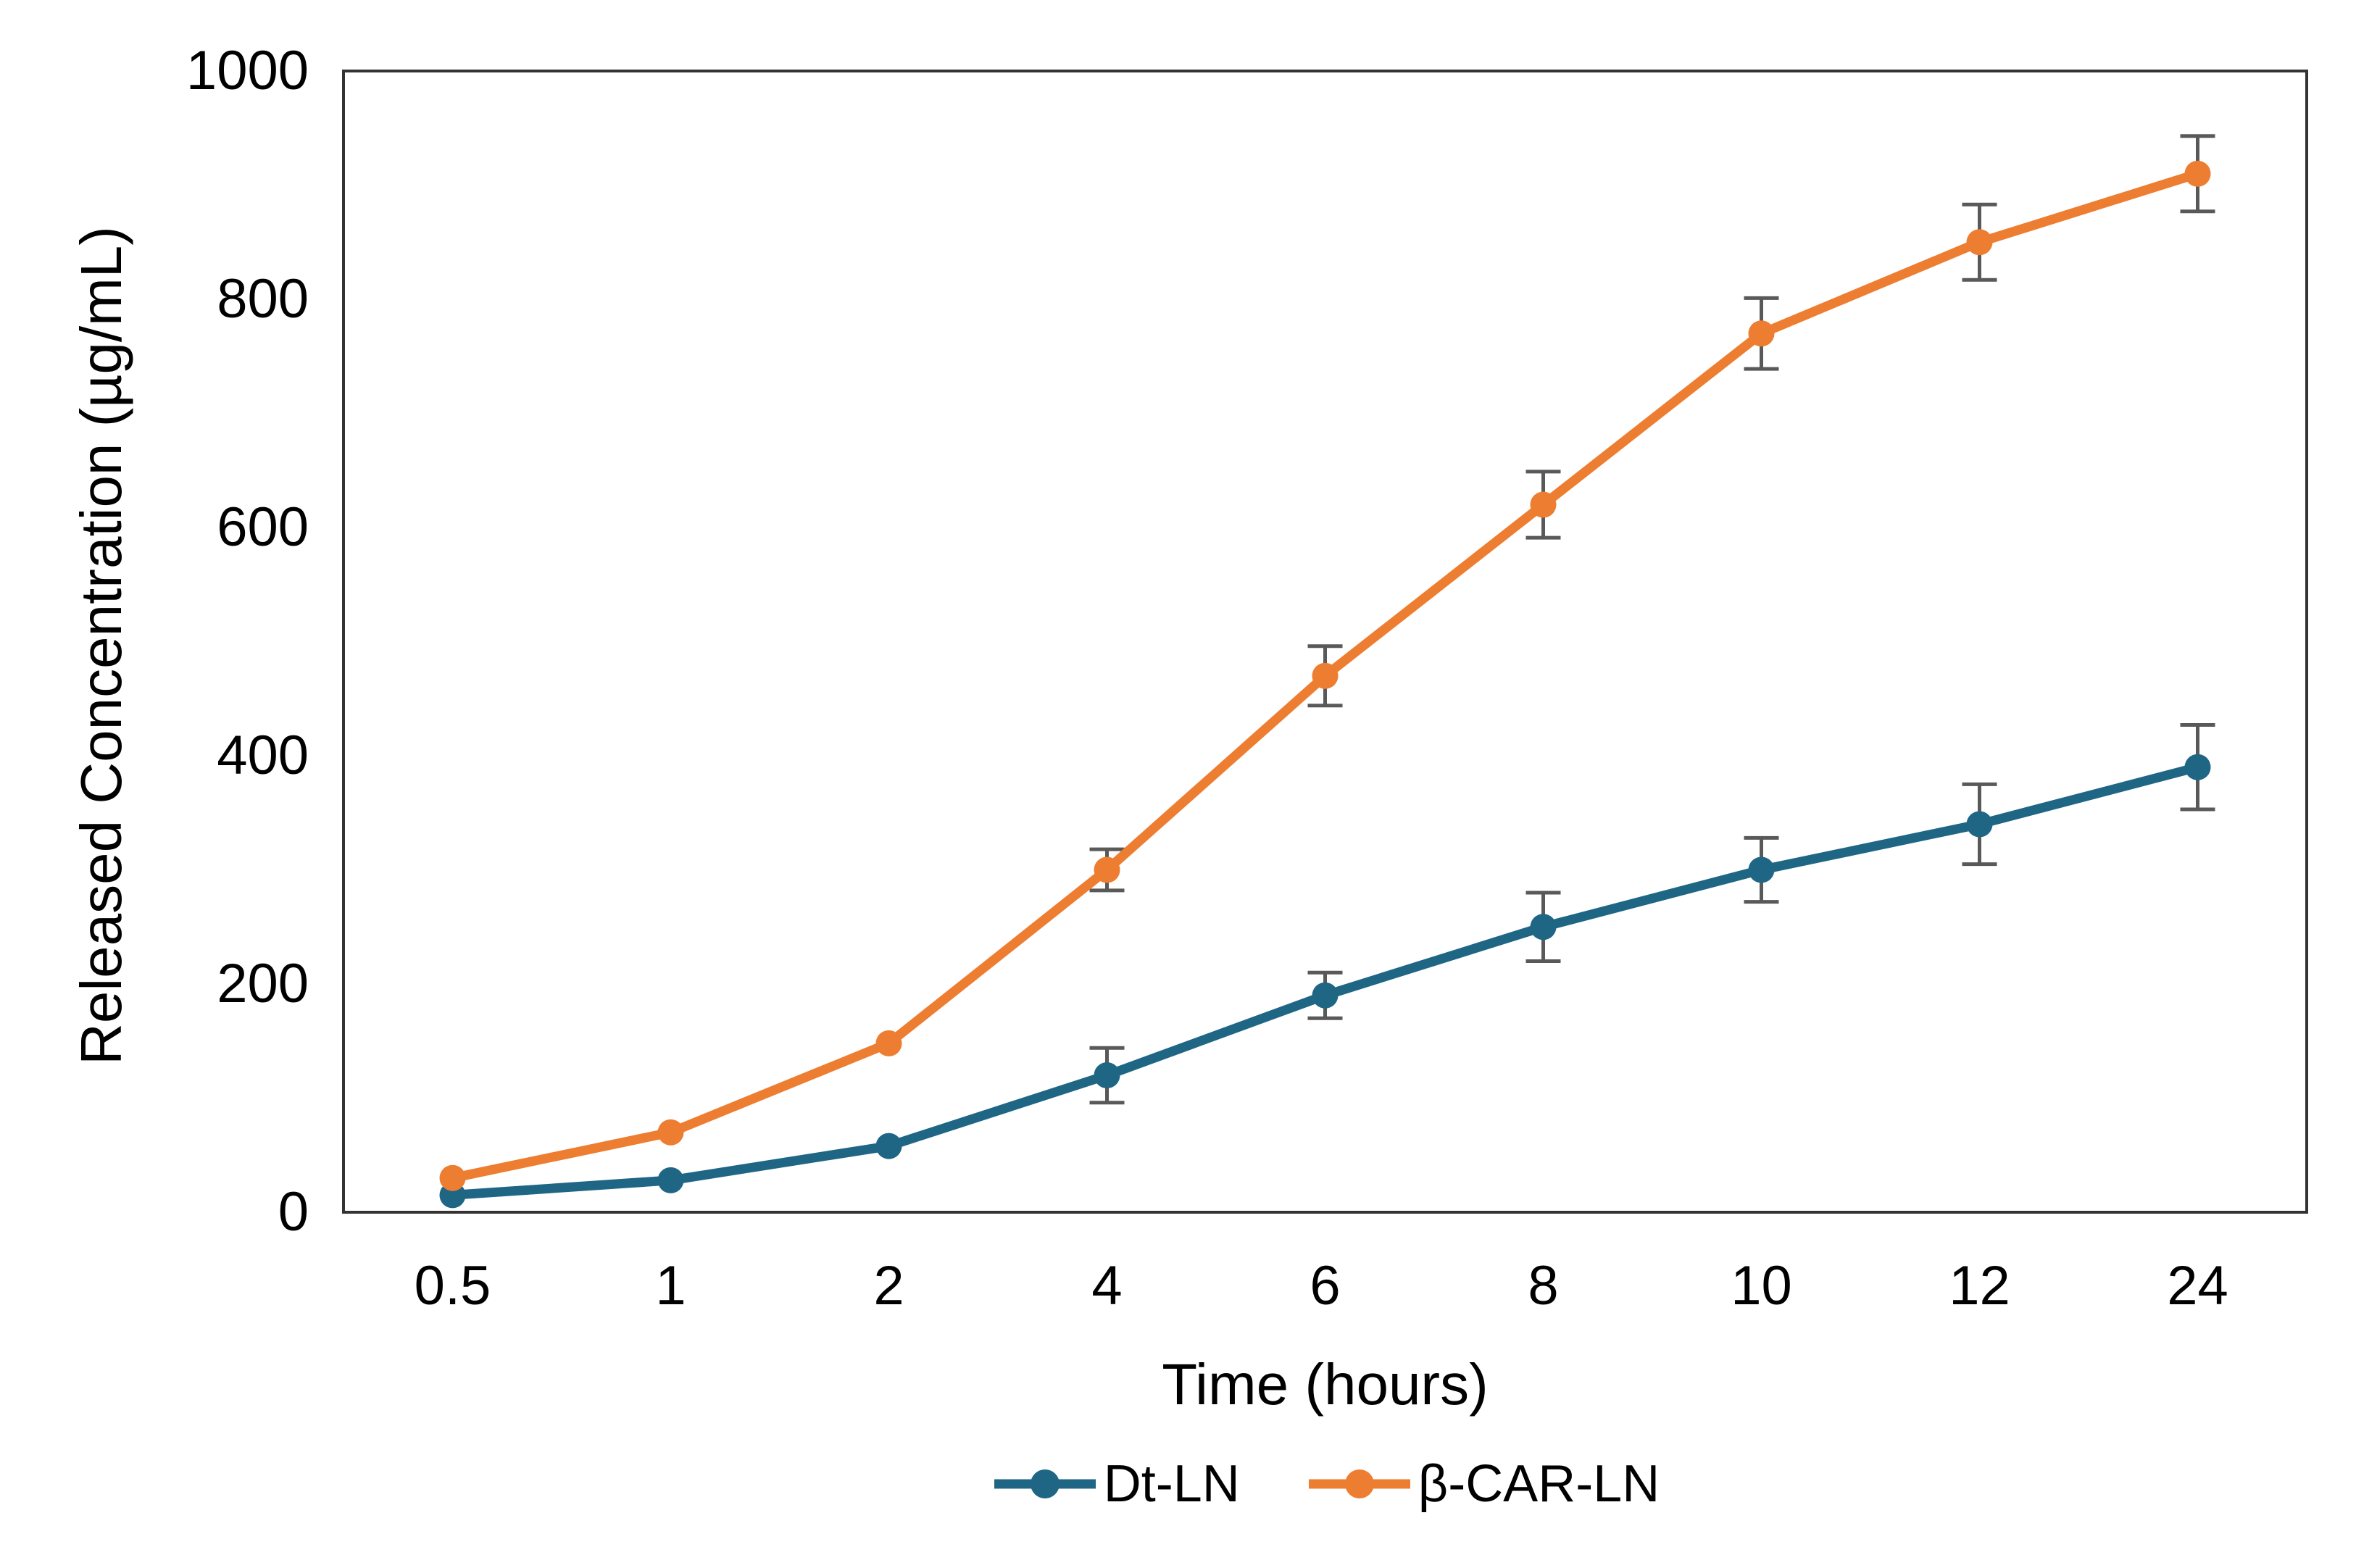 The width and height of the screenshot is (2356, 1568). I want to click on y-tick-label: 400, so click(263, 755).